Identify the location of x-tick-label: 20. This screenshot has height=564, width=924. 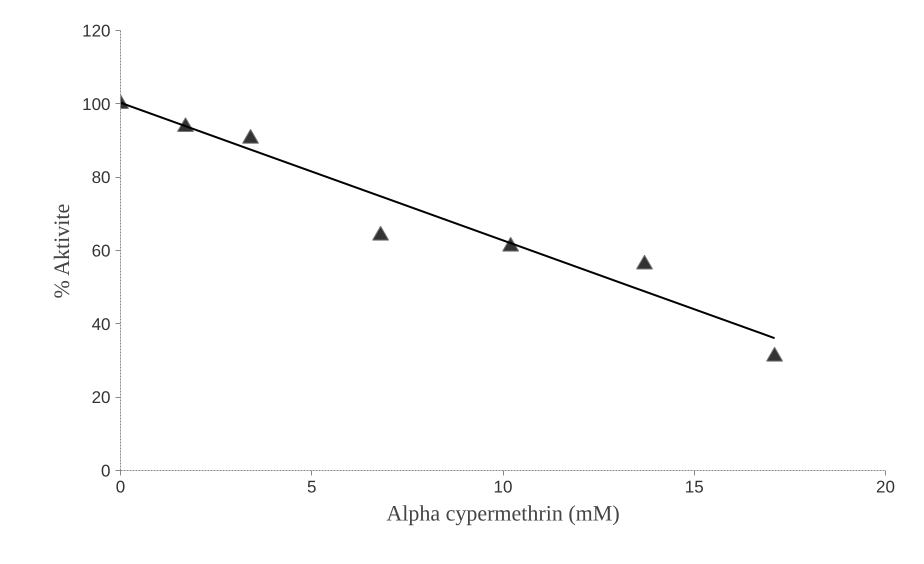
(885, 487).